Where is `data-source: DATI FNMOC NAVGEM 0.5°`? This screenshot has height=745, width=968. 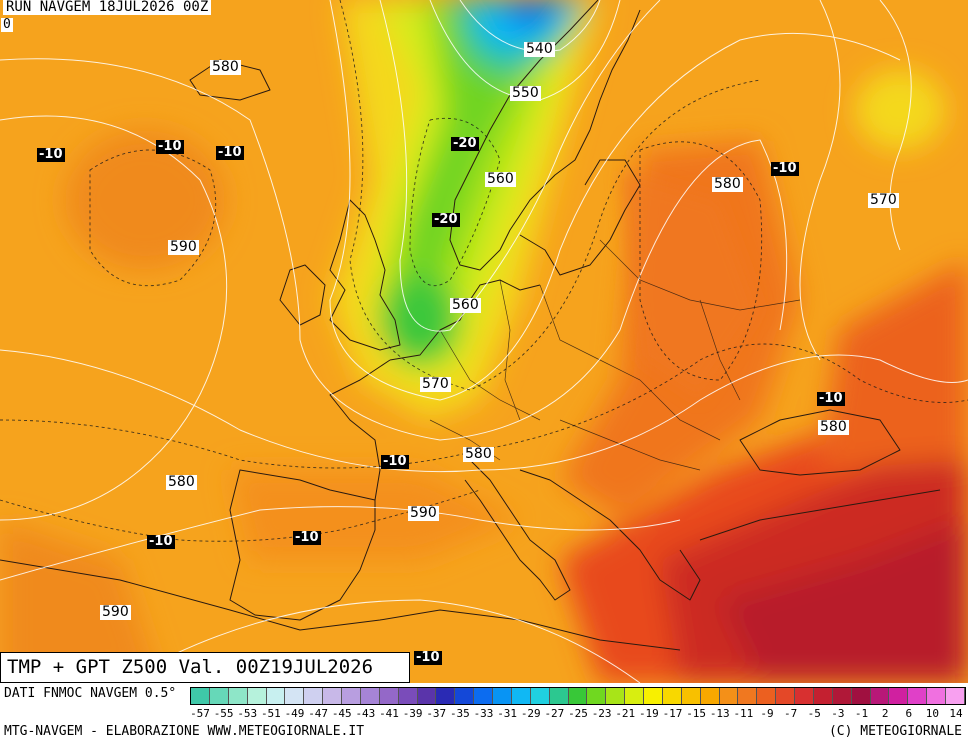 data-source: DATI FNMOC NAVGEM 0.5° is located at coordinates (90, 693).